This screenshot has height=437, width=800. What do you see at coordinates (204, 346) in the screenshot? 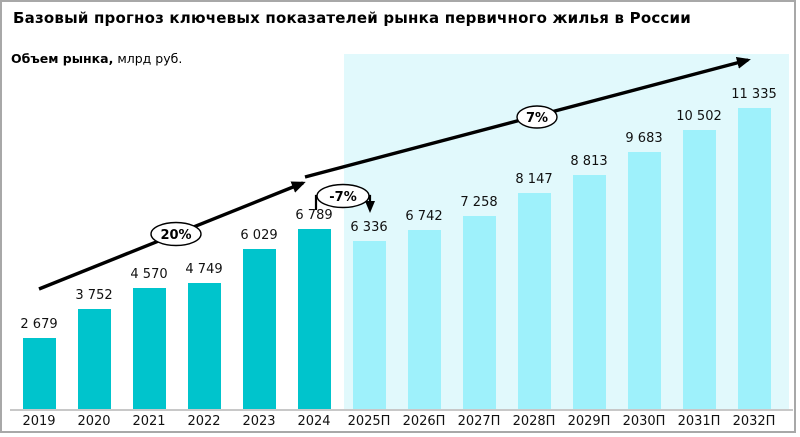
I see `bar-2022` at bounding box center [204, 346].